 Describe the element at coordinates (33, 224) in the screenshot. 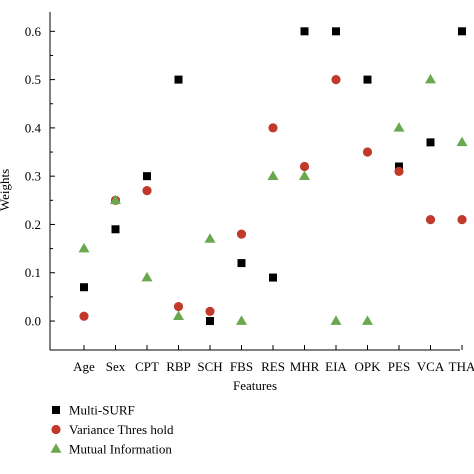

I see `y-tick-label: 0.2` at that location.